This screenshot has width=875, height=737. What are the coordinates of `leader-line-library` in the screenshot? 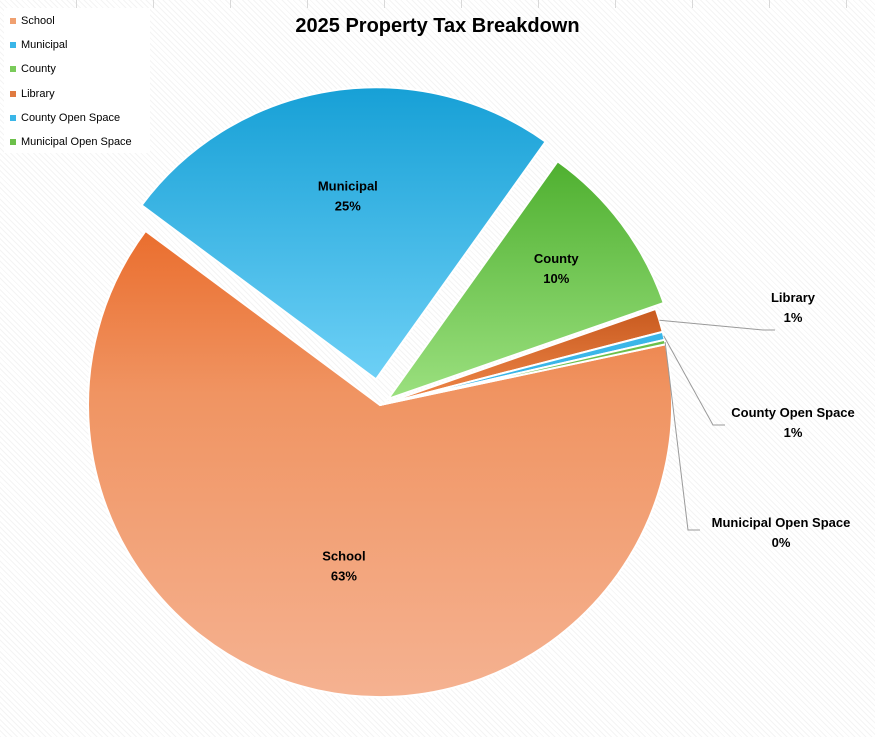 It's located at (717, 325).